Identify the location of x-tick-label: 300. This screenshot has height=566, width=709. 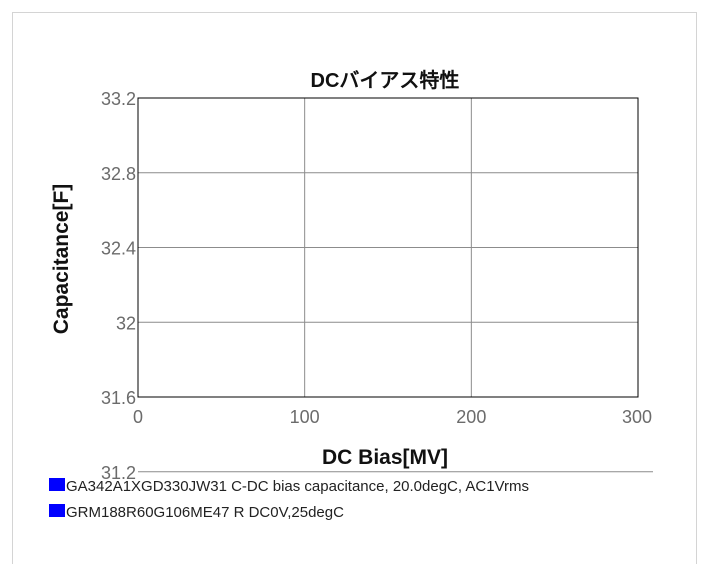
(637, 417).